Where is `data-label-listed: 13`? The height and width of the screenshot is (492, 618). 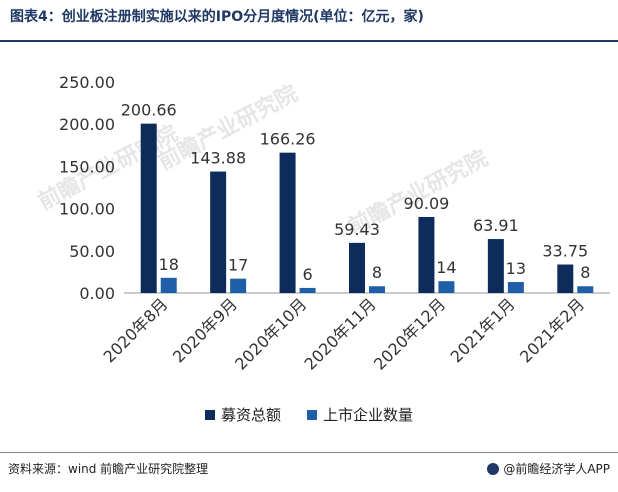
data-label-listed: 13 is located at coordinates (516, 268).